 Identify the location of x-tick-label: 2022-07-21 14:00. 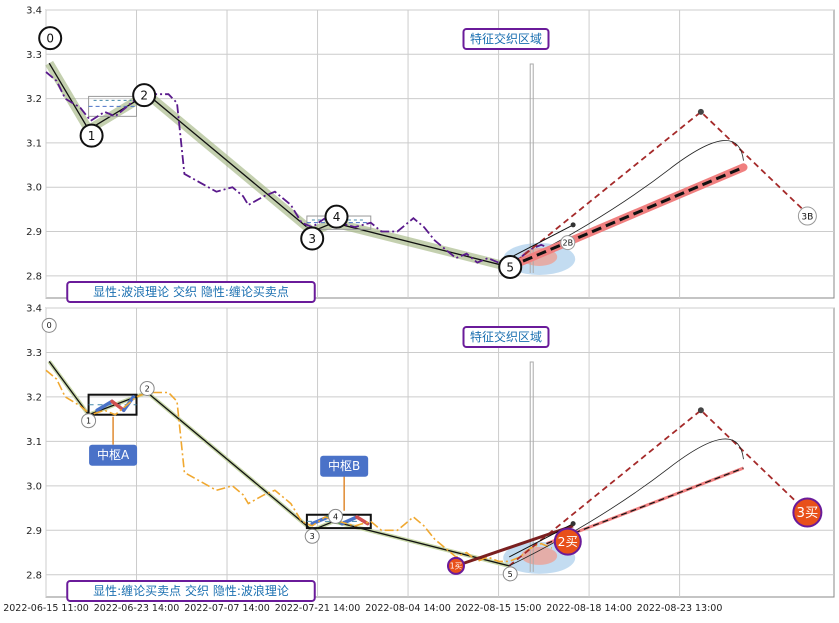
(318, 608).